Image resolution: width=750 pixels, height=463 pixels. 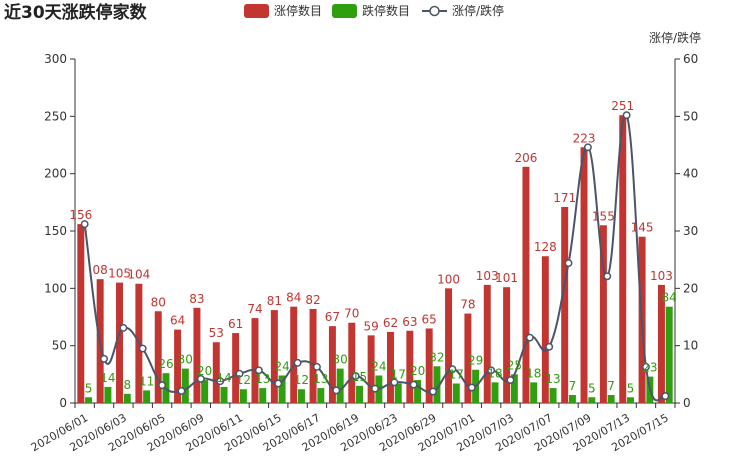 I want to click on data-label-limit-down: 17, so click(x=456, y=375).